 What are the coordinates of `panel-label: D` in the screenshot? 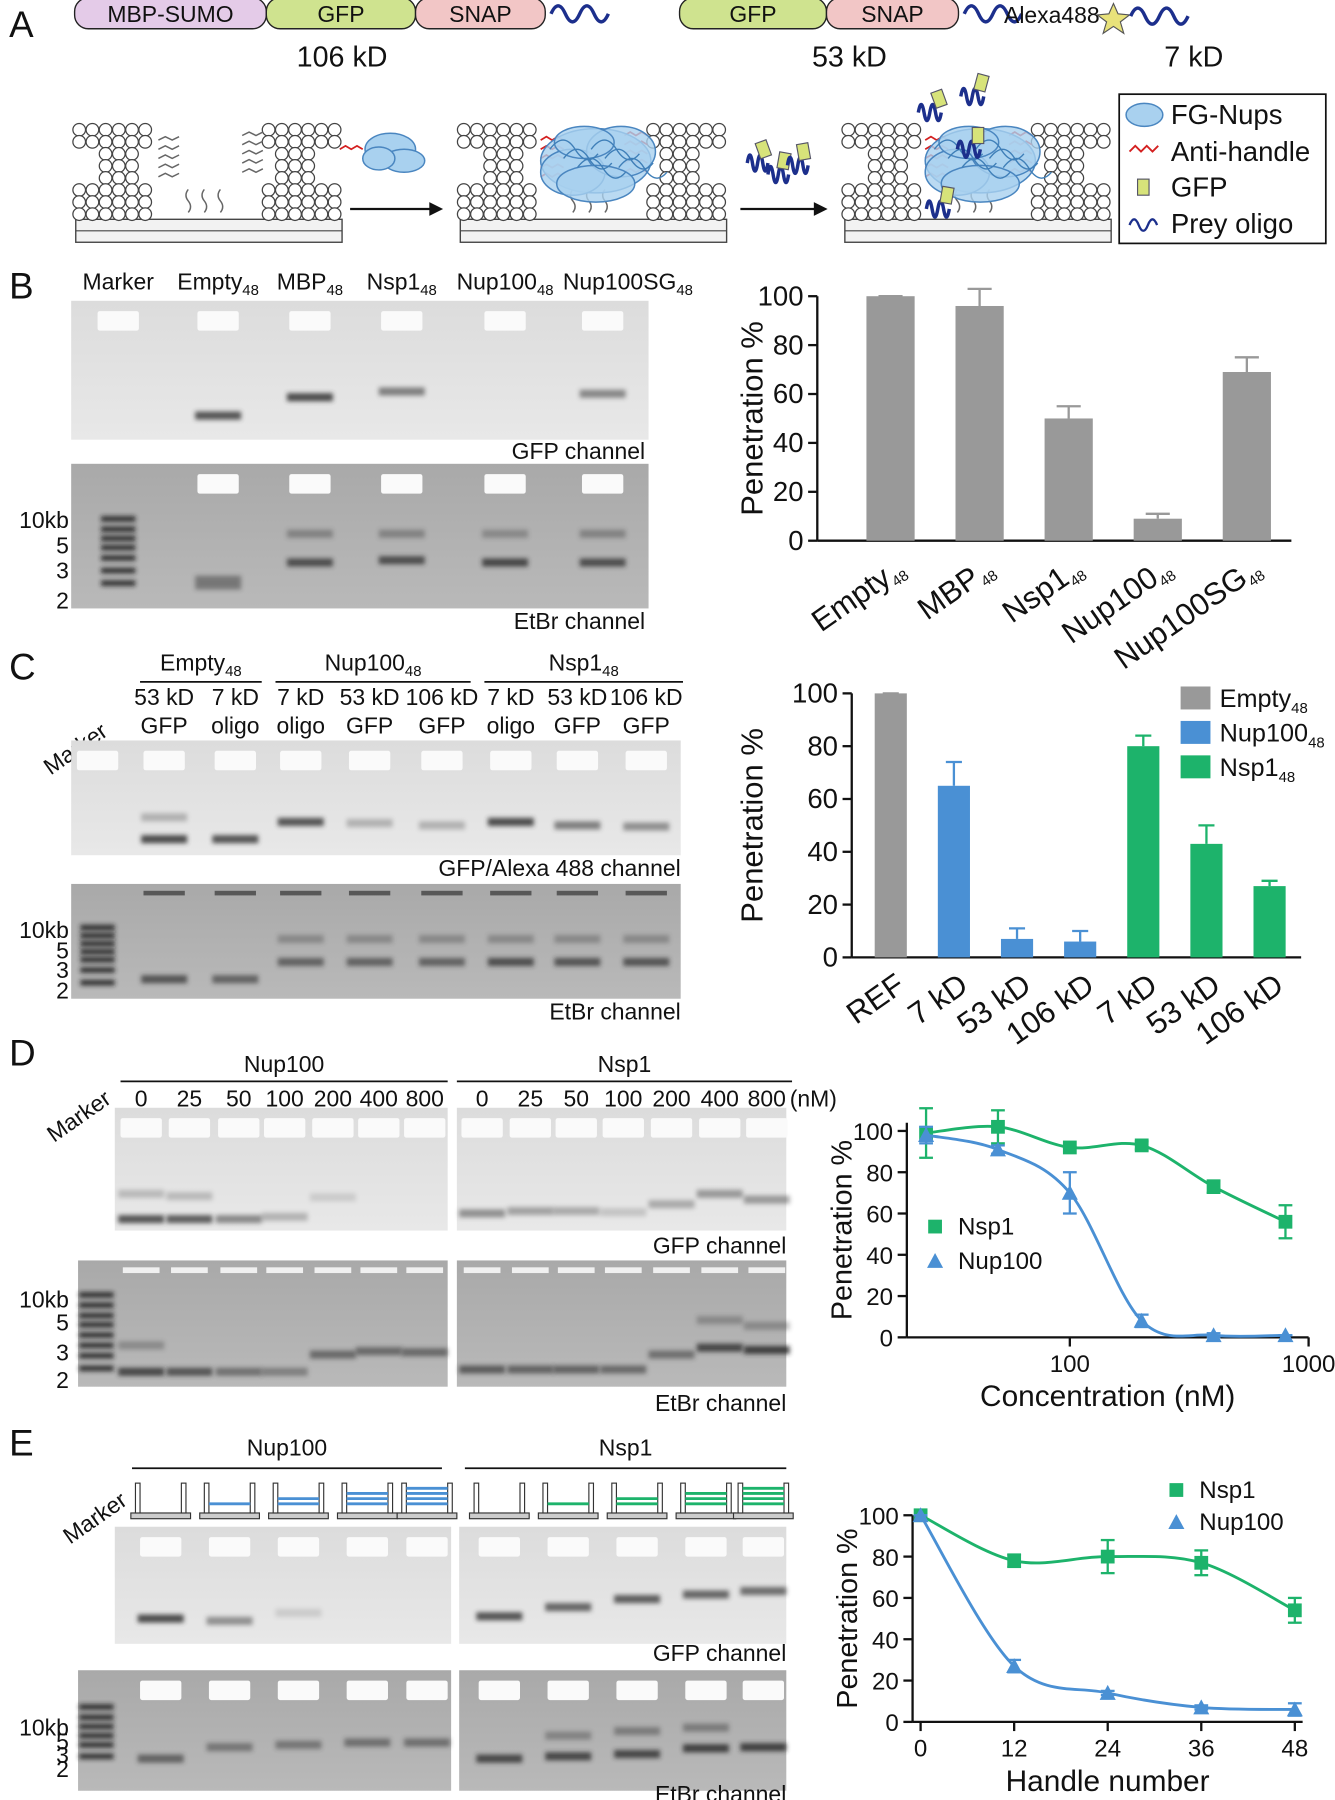 It's located at (22, 1052).